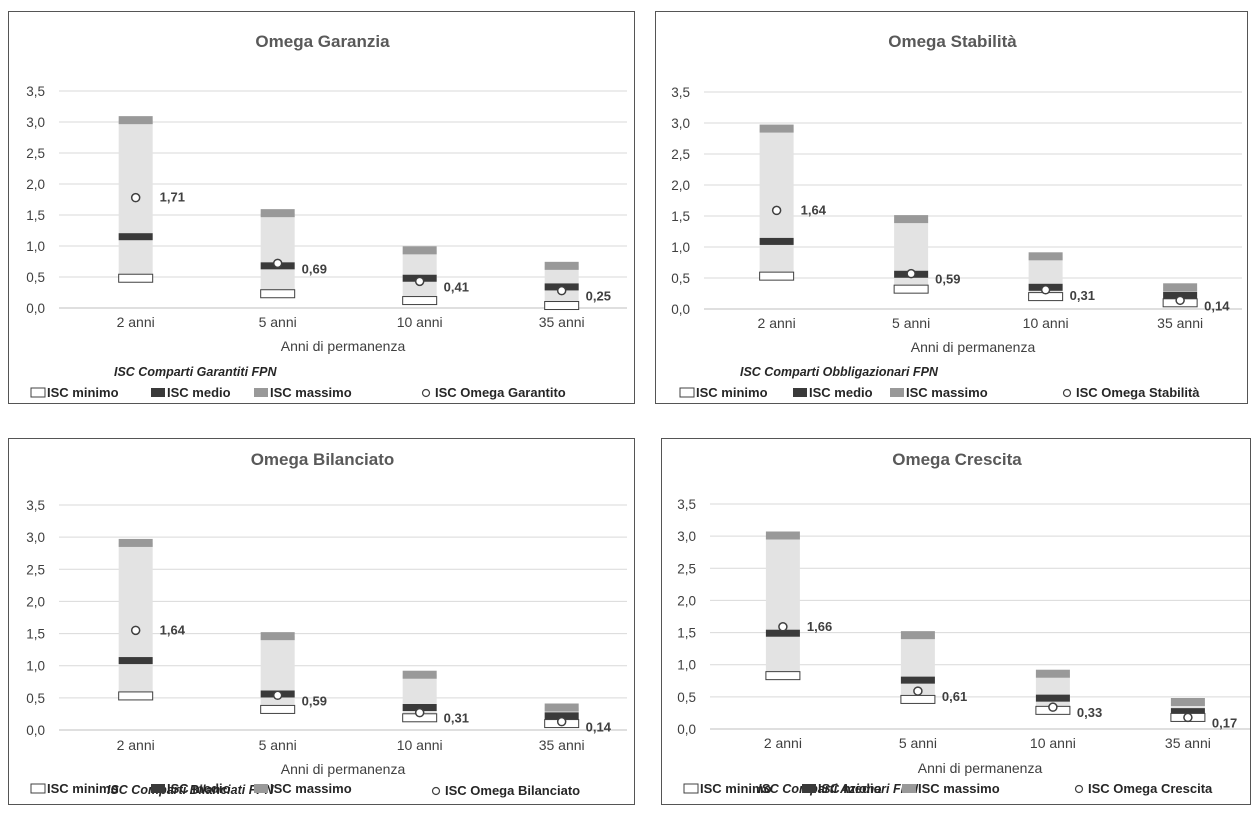 The height and width of the screenshot is (827, 1253). What do you see at coordinates (35, 537) in the screenshot?
I see `y-tick-label: 3,0` at bounding box center [35, 537].